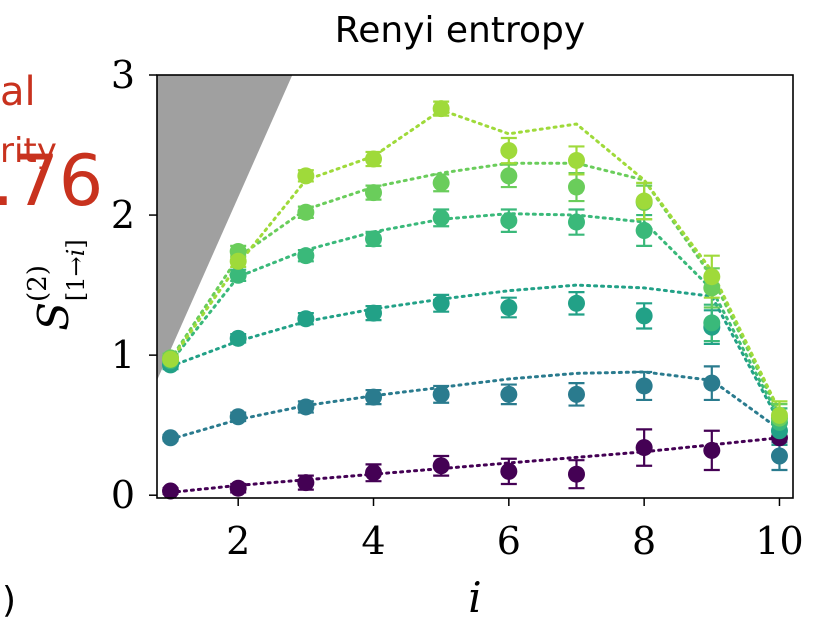  I want to click on x-tick-label: 2, so click(238, 541).